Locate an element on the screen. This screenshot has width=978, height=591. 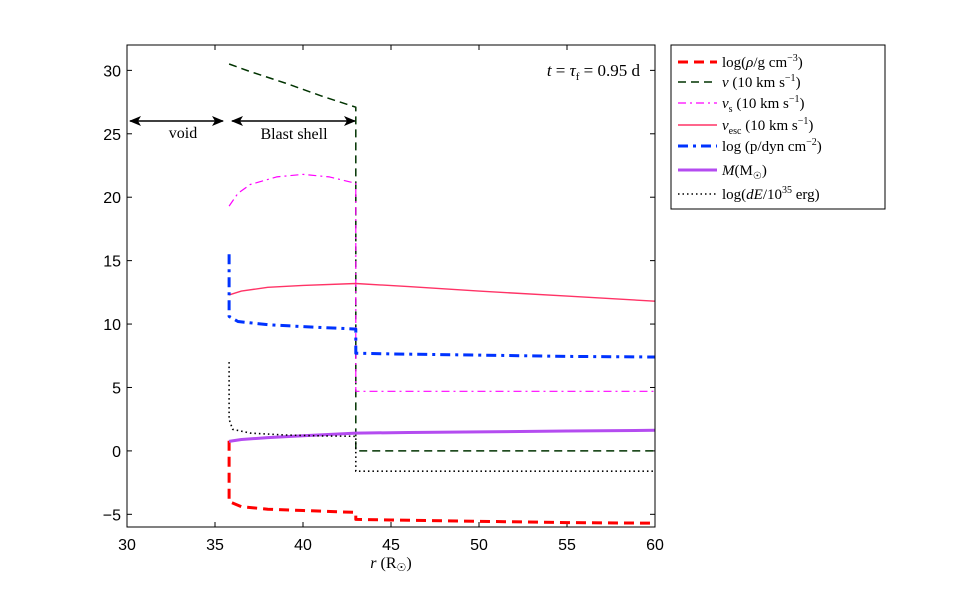
legend-label-pressure: log (p/dyn cm−2) is located at coordinates (772, 146).